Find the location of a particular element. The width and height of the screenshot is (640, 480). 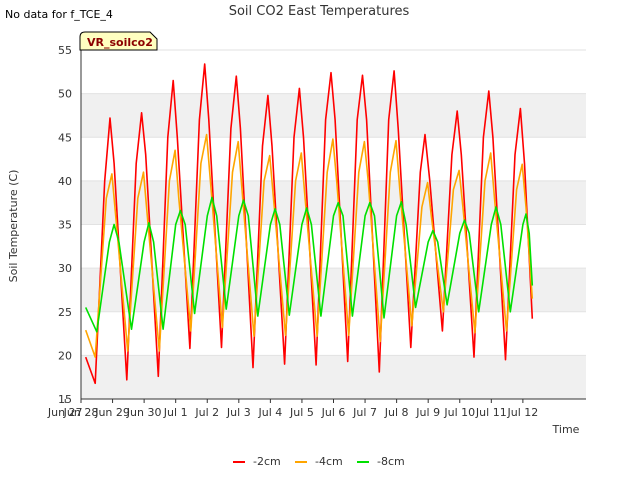

y-axis-label: Soil Temperature (C) is located at coordinates (13, 226).